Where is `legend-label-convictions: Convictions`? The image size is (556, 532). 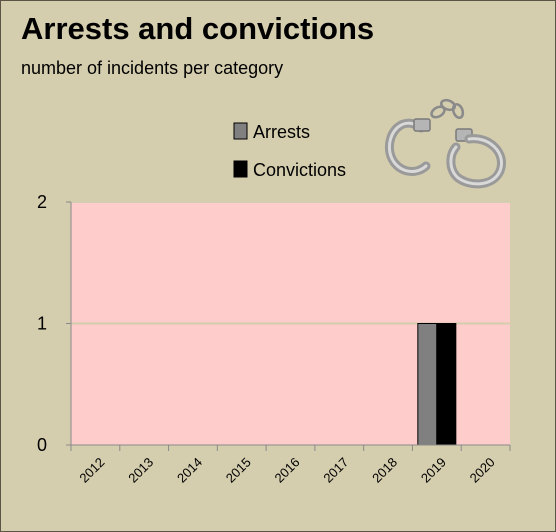
legend-label-convictions: Convictions is located at coordinates (299, 170).